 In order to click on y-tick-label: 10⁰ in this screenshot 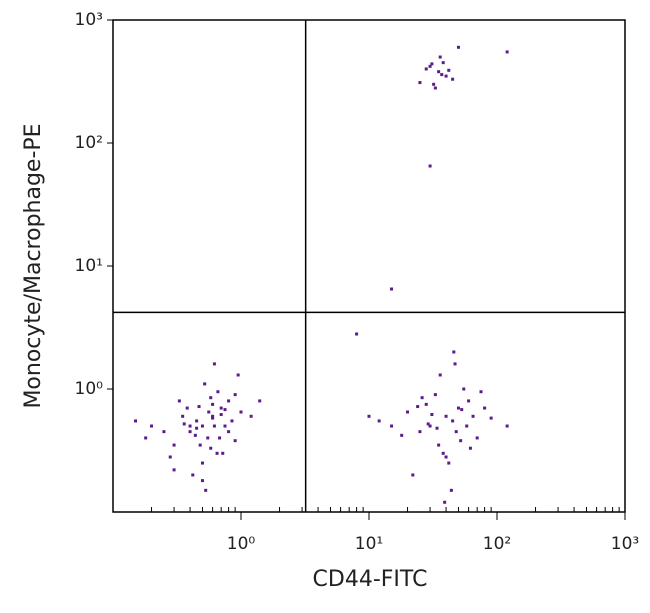, I will do `click(89, 389)`.